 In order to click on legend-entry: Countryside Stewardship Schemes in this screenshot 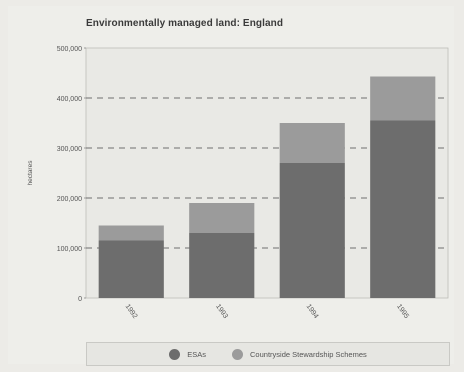, I will do `click(299, 354)`.